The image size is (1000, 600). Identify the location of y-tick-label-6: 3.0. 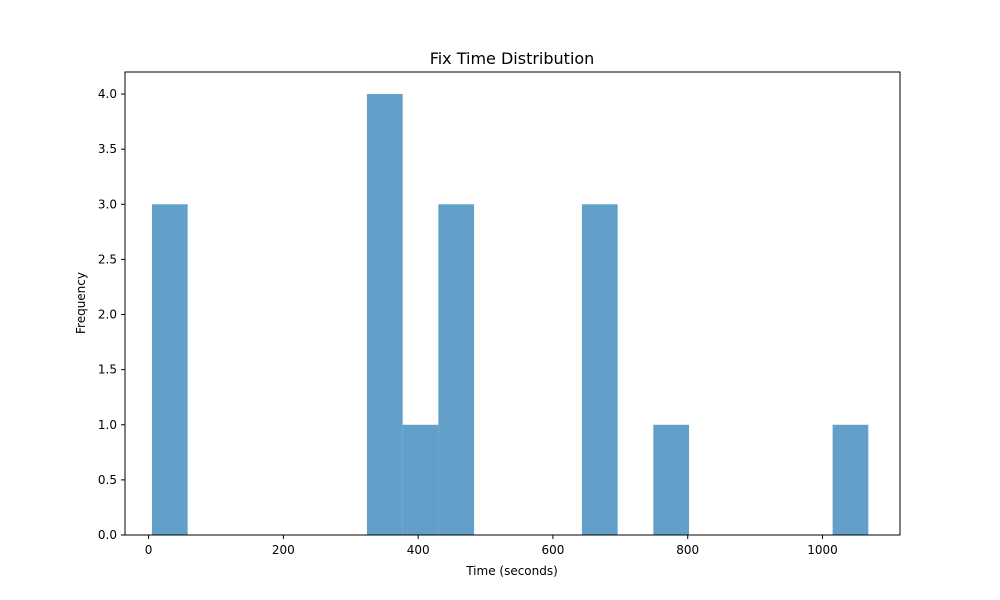
(107, 204).